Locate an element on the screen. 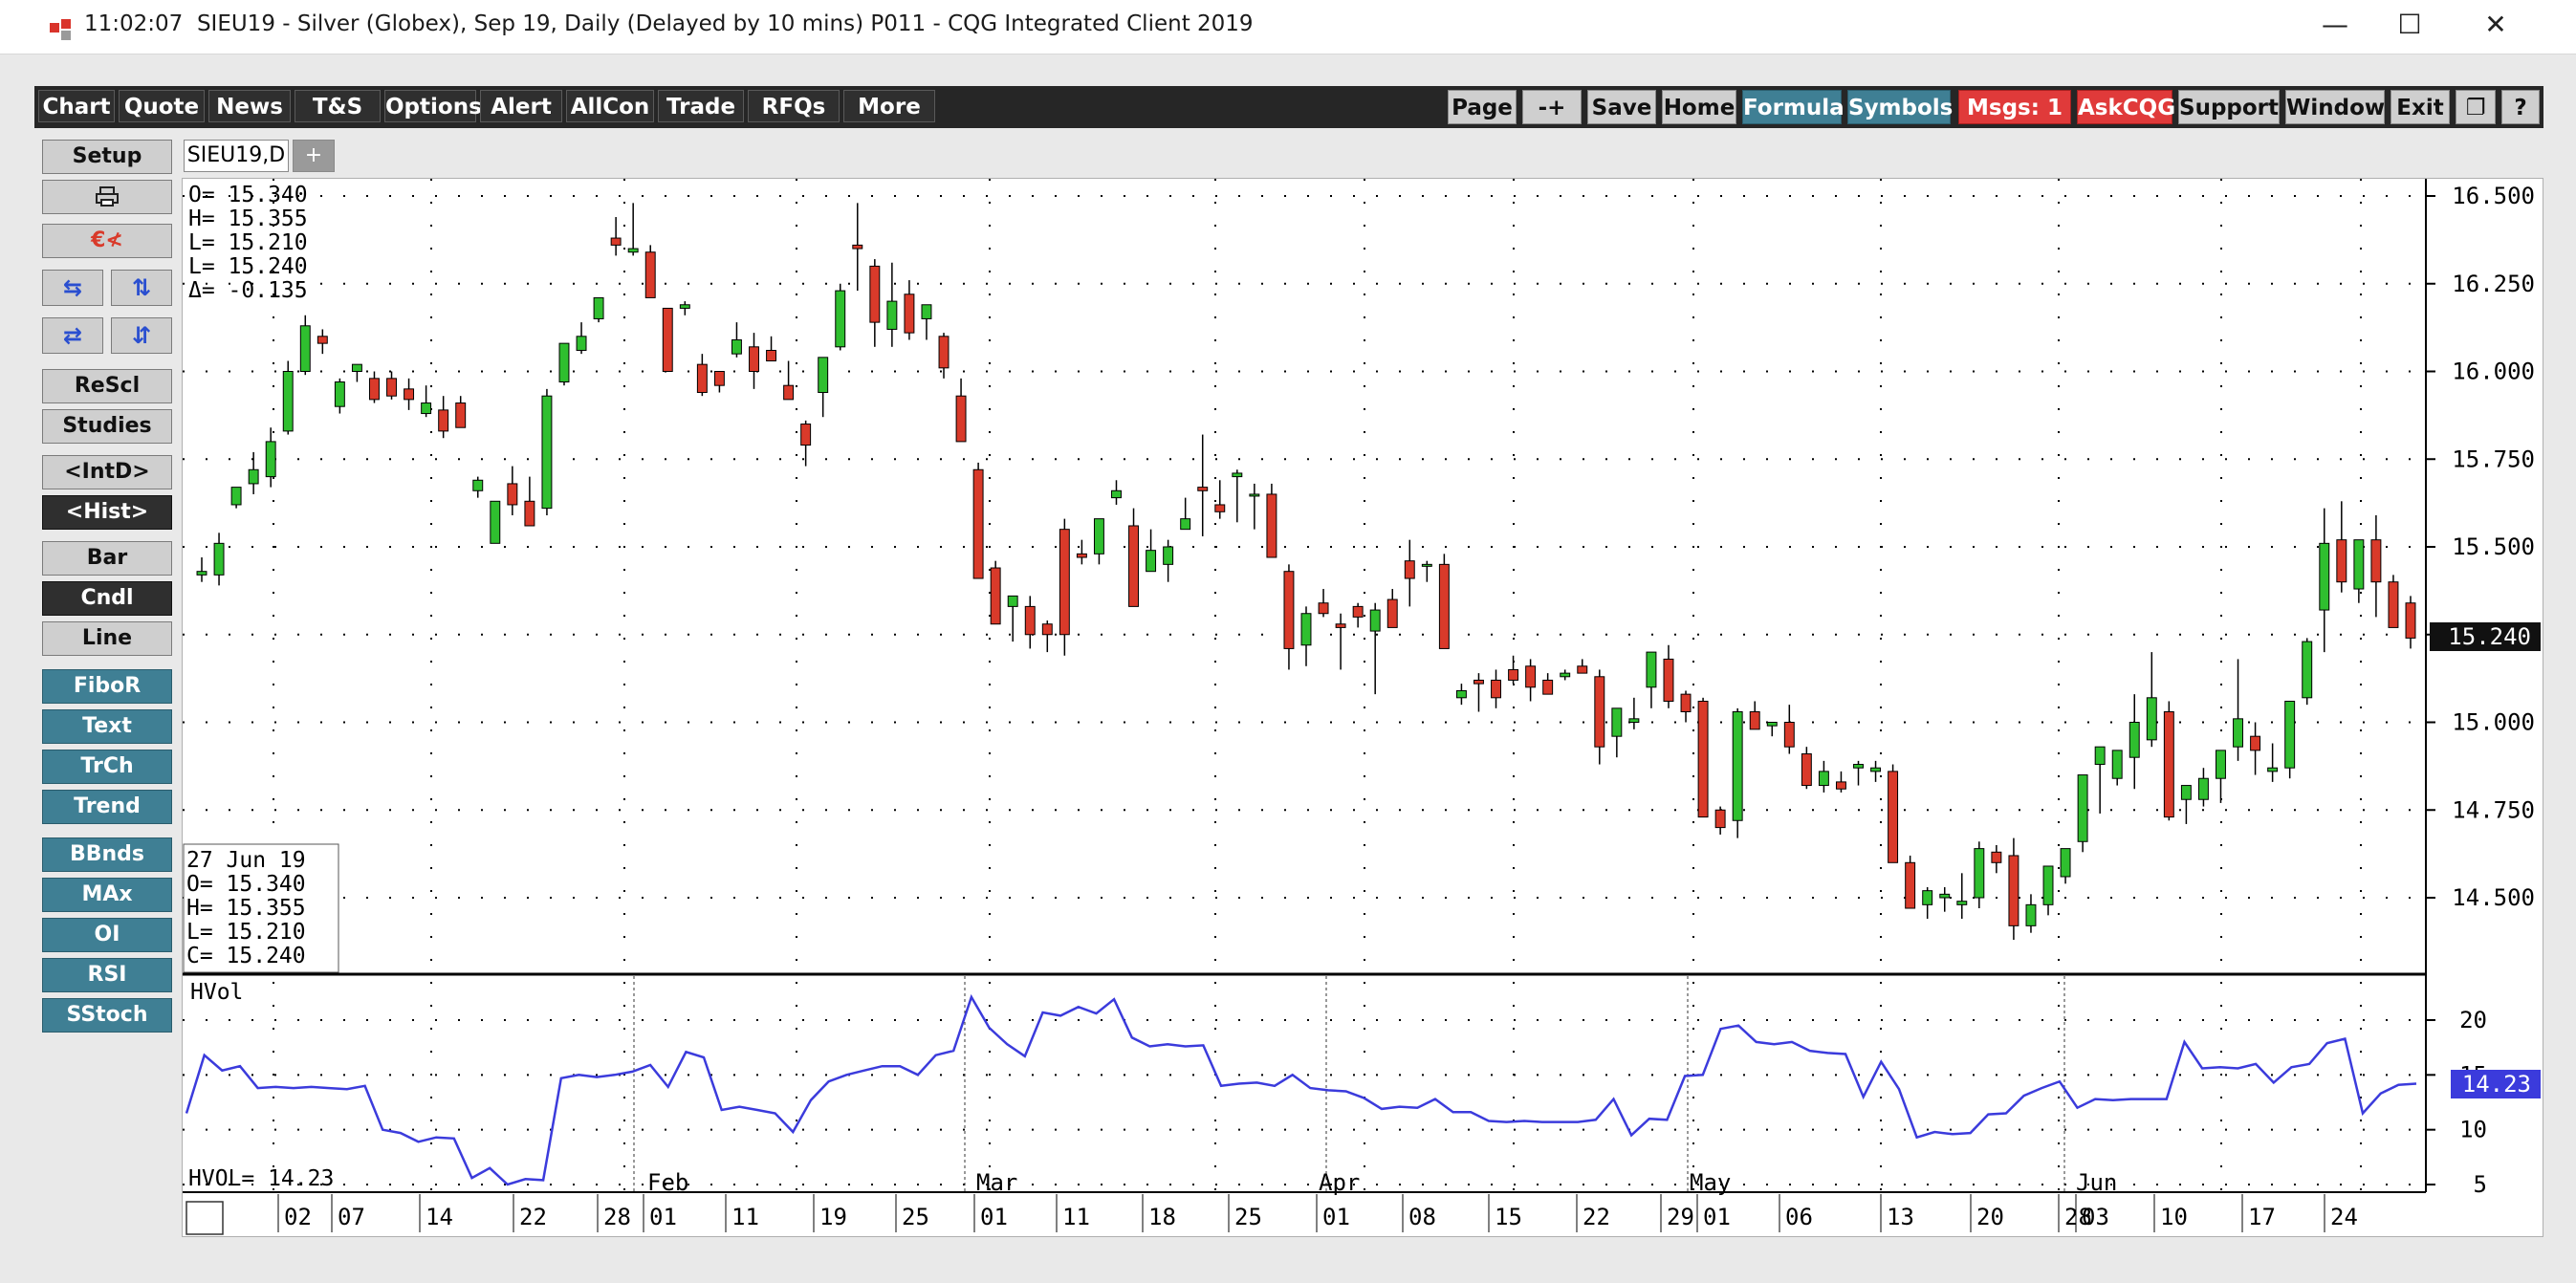 This screenshot has height=1283, width=2576. text-tool-button: Text is located at coordinates (107, 726).